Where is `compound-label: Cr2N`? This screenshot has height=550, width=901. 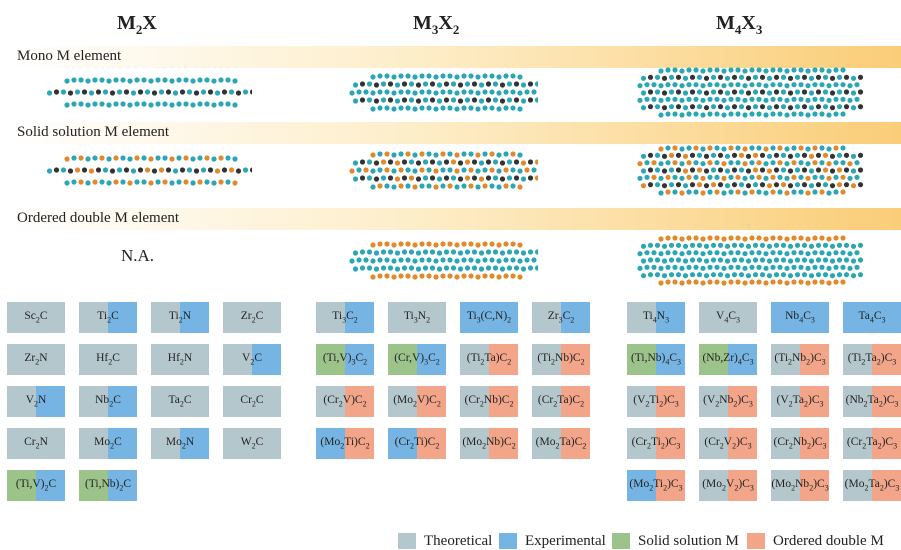
compound-label: Cr2N is located at coordinates (36, 443).